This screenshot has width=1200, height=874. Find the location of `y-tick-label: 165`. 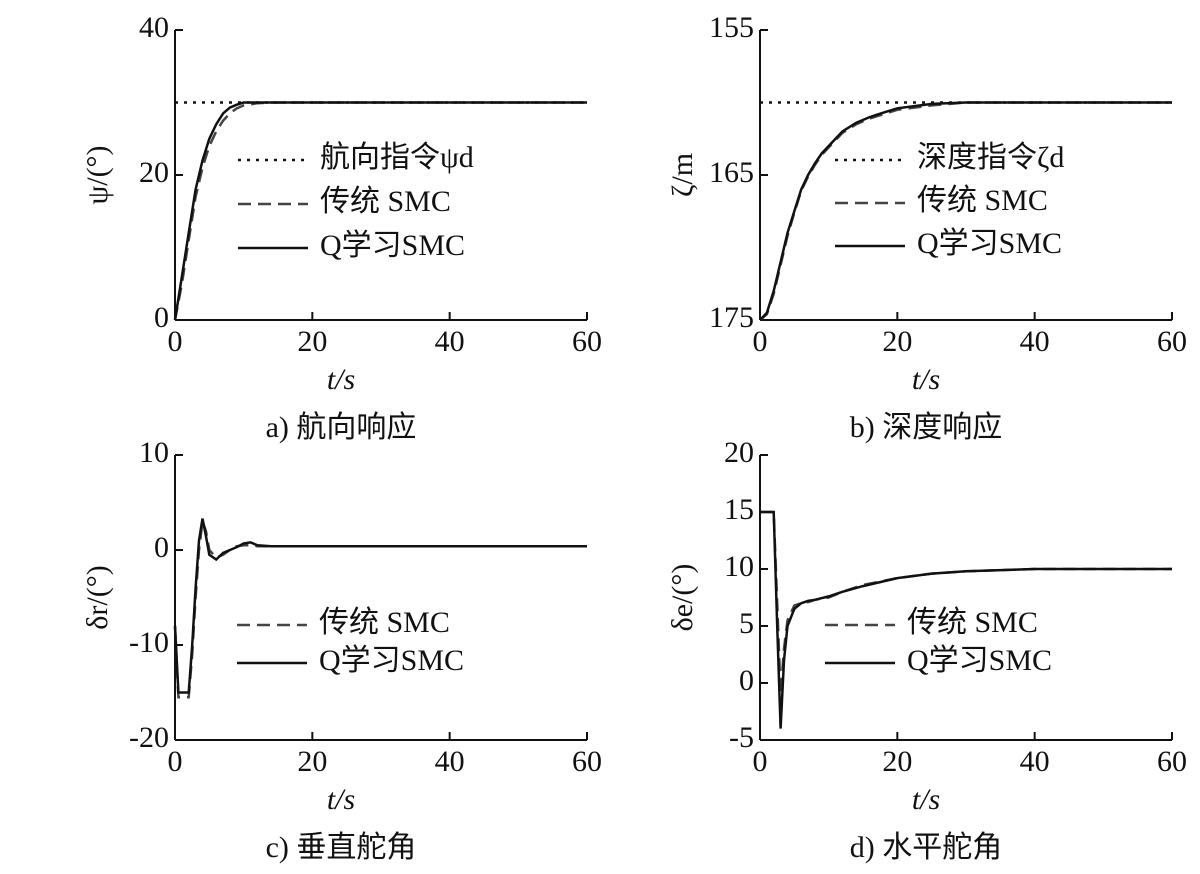

y-tick-label: 165 is located at coordinates (731, 172).